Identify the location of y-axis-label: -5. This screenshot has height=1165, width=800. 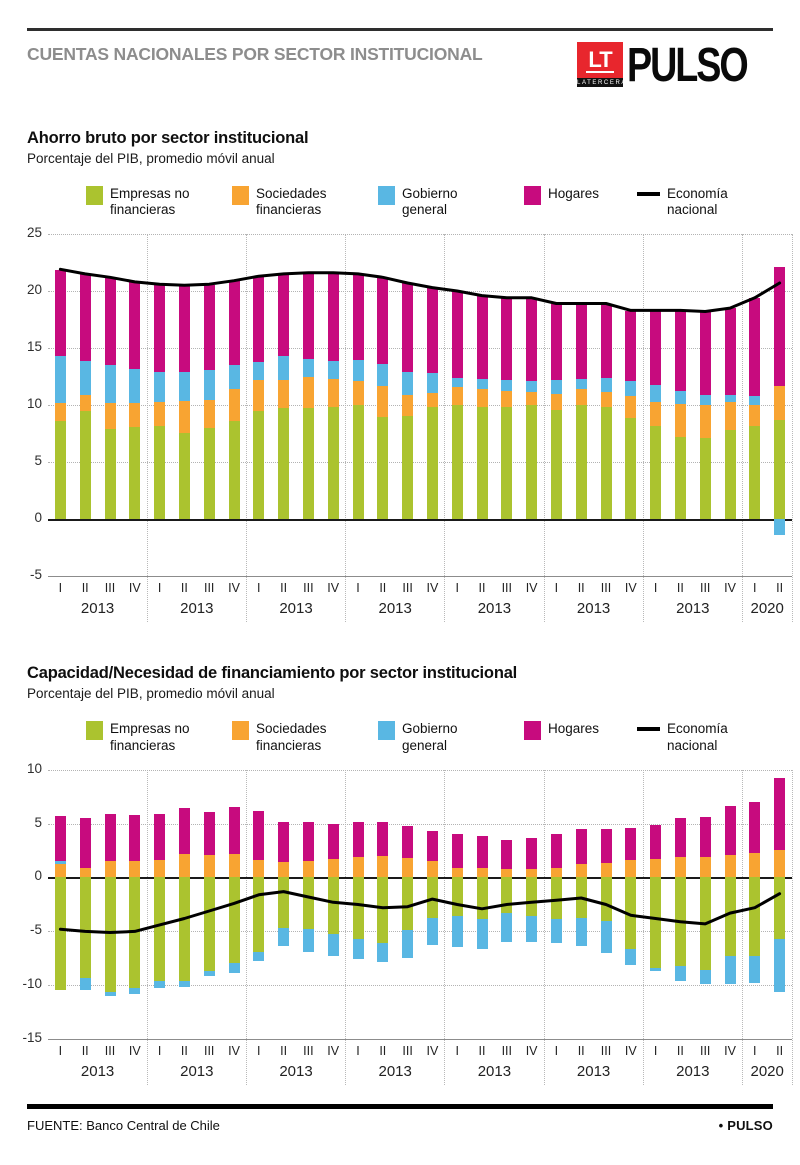
(35, 930).